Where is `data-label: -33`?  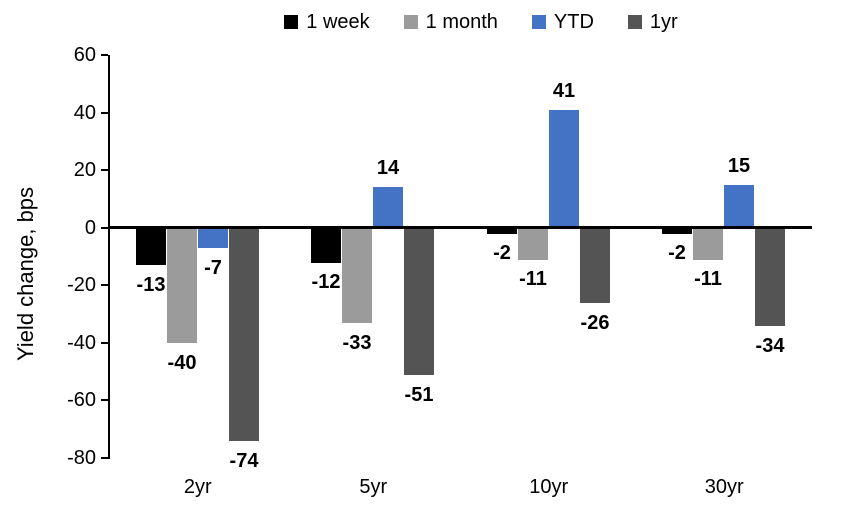 data-label: -33 is located at coordinates (357, 342).